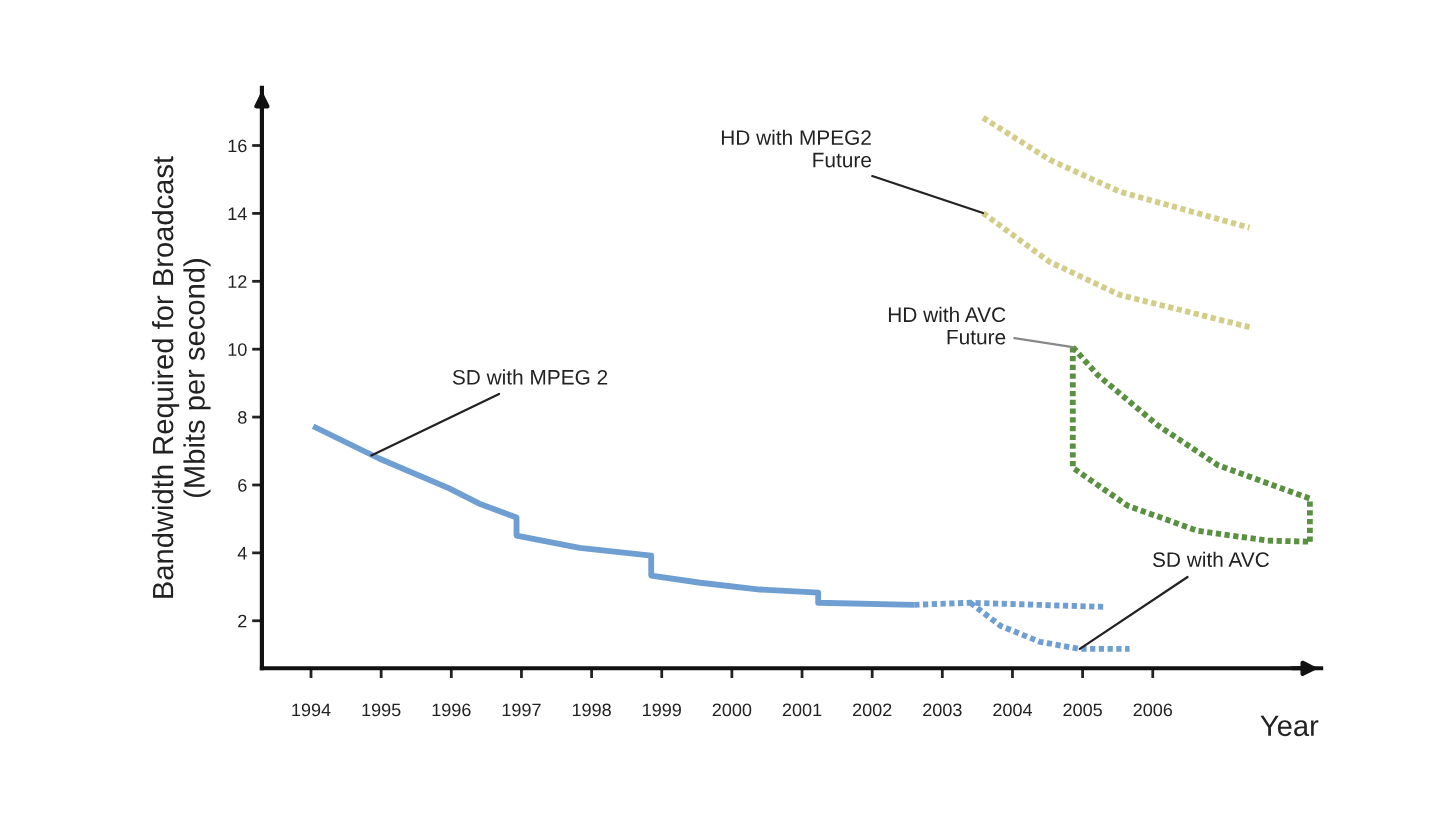 Image resolution: width=1447 pixels, height=813 pixels. I want to click on x-tick-label: 1998, so click(591, 710).